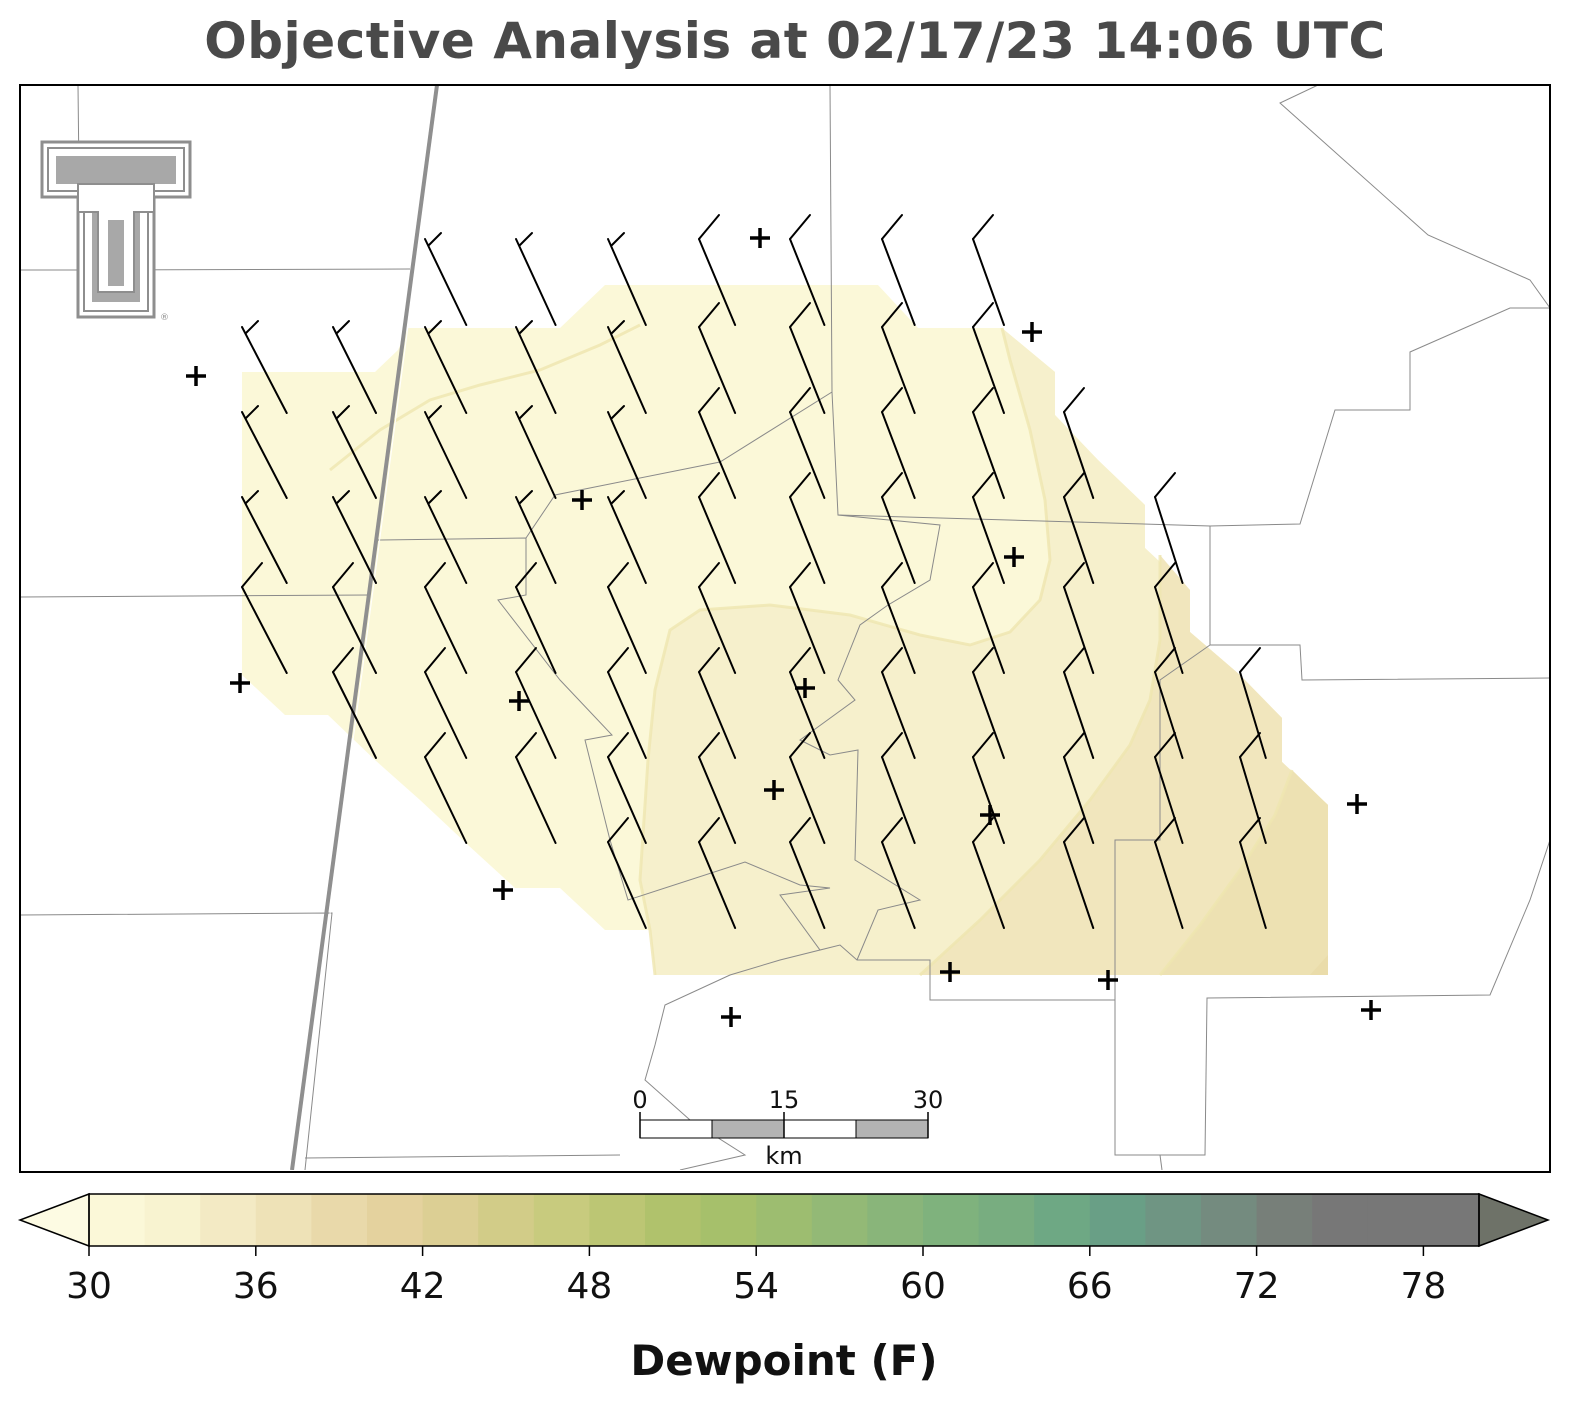 This screenshot has height=1421, width=1590. I want to click on colorbar-over-triangle, so click(1514, 1220).